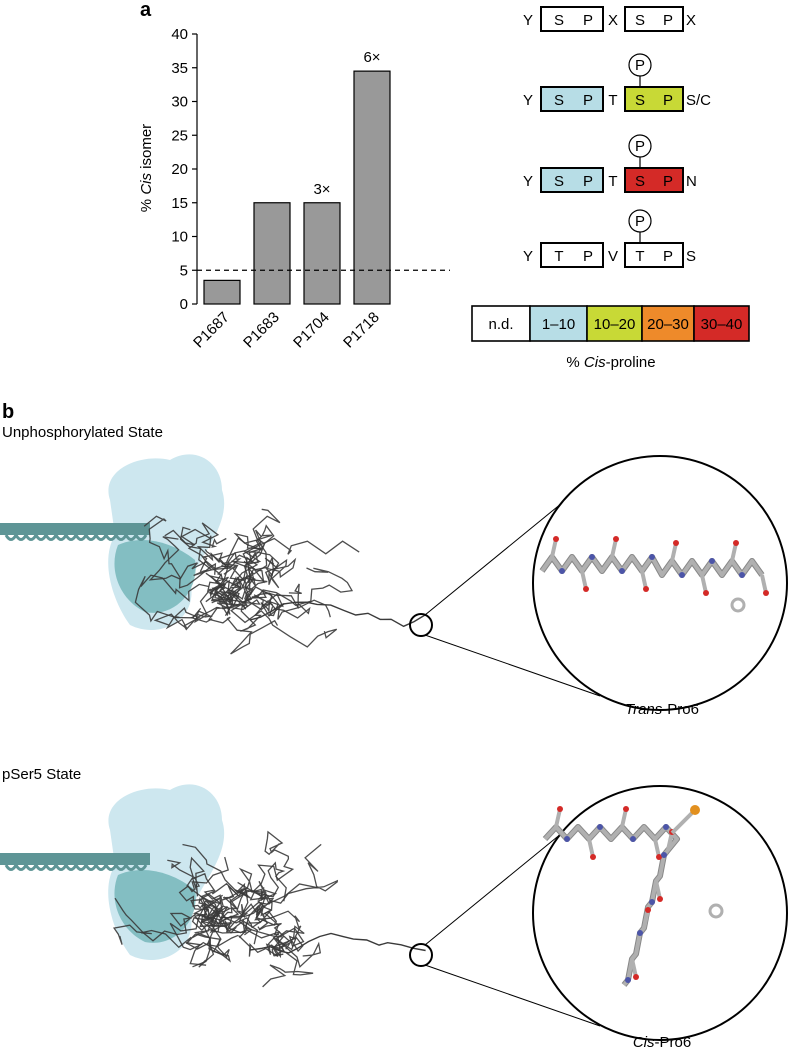 This screenshot has height=1058, width=788. I want to click on phosphorus-atom, so click(695, 810).